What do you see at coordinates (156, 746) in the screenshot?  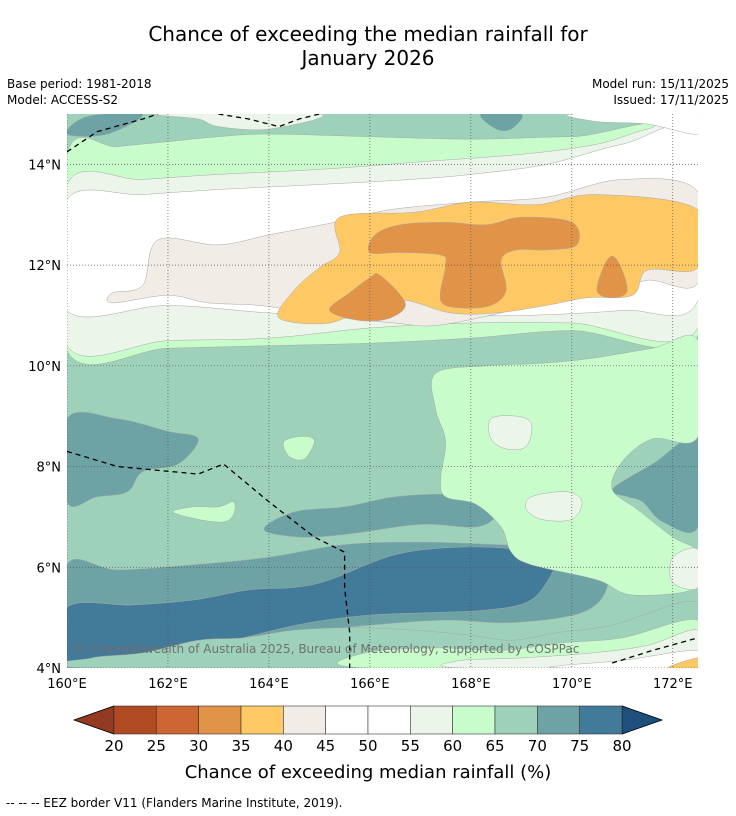 I see `colorbar-tick-label: 25` at bounding box center [156, 746].